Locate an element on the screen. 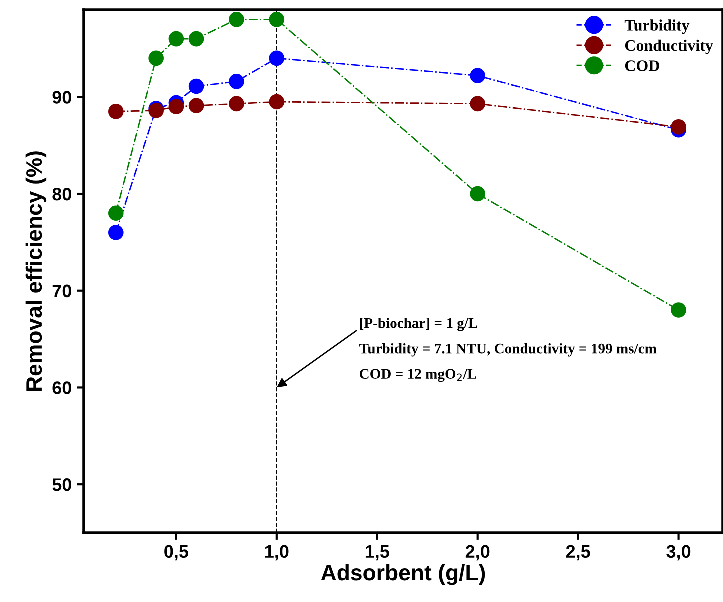  x-tick-label: 3,0 is located at coordinates (678, 553).